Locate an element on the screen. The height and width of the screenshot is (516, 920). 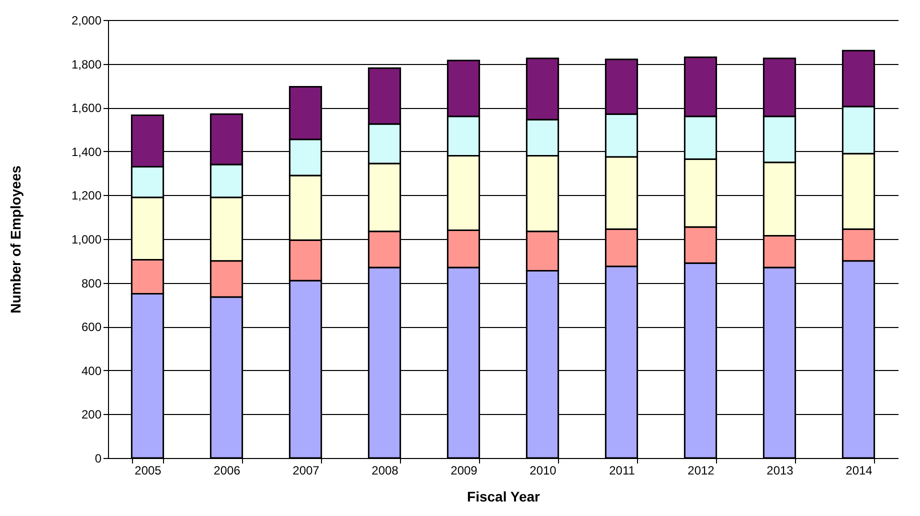
y-tick-label: 1,200 is located at coordinates (86, 195).